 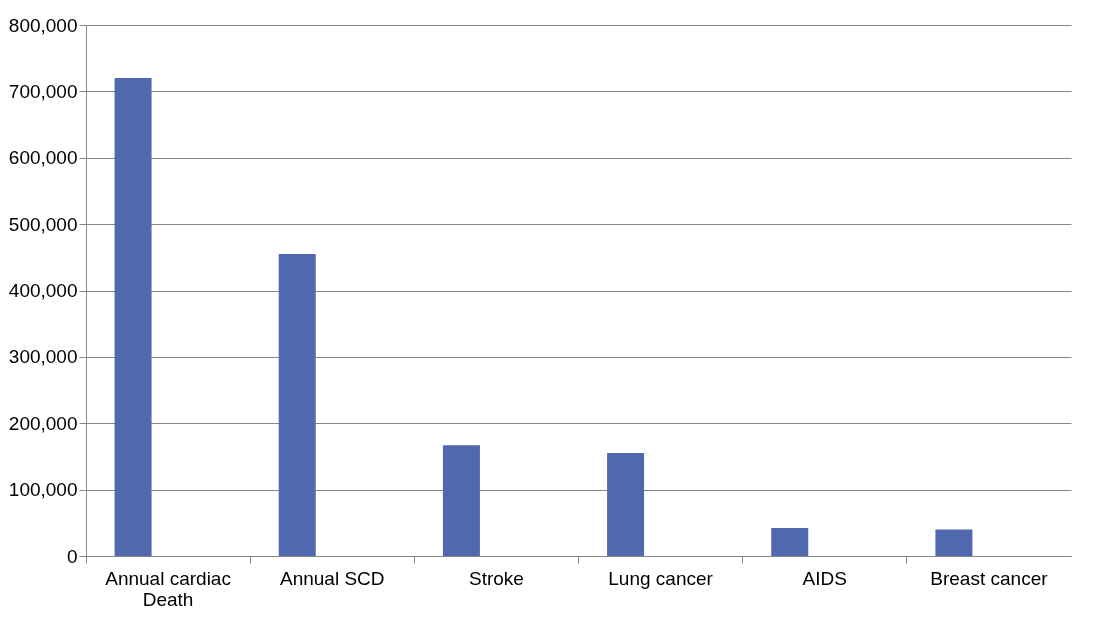 I want to click on x-tick-label: Annual cardiac Death, so click(x=168, y=588).